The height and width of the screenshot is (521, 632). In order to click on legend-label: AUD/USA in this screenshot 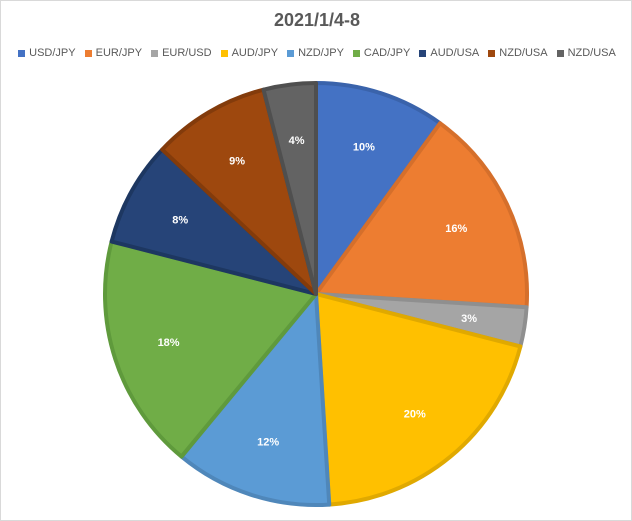, I will do `click(455, 53)`.